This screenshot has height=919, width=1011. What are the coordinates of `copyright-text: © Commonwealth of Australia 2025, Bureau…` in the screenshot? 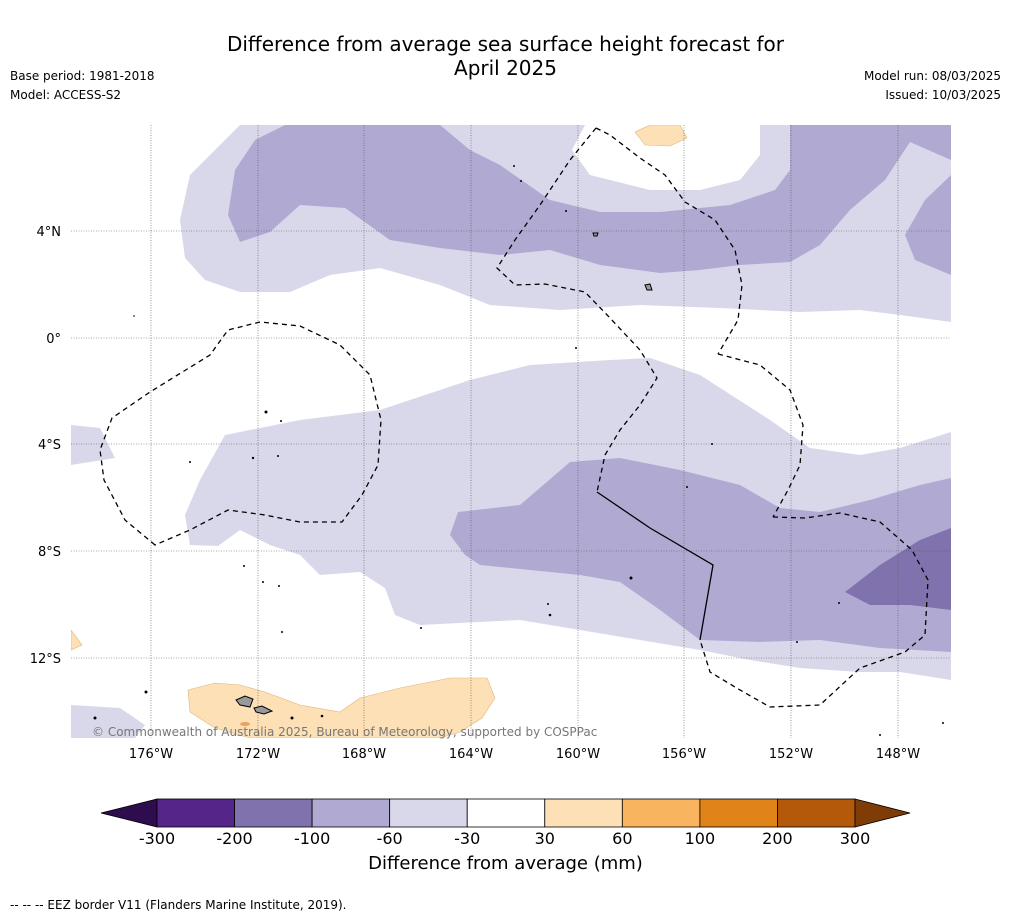 It's located at (344, 732).